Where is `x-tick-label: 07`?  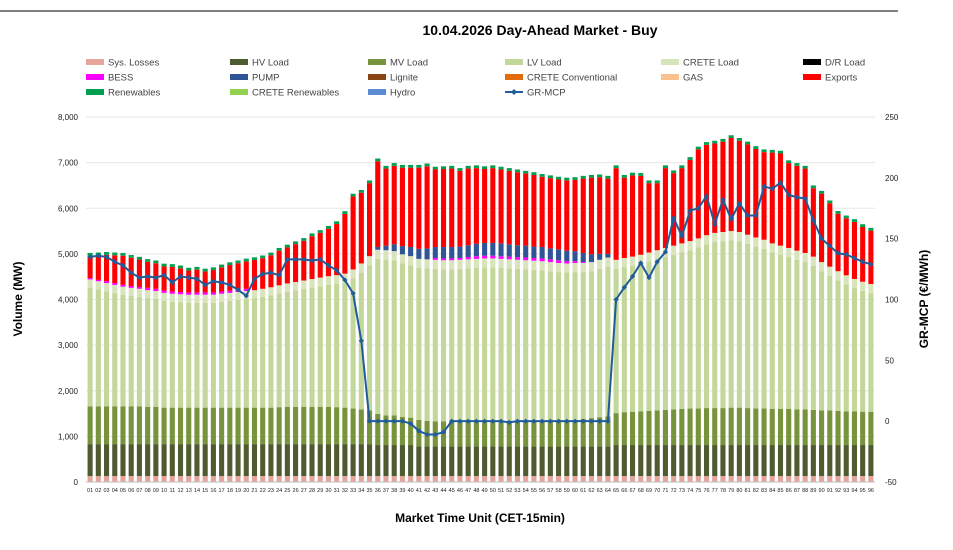
x-tick-label: 07 is located at coordinates (139, 491).